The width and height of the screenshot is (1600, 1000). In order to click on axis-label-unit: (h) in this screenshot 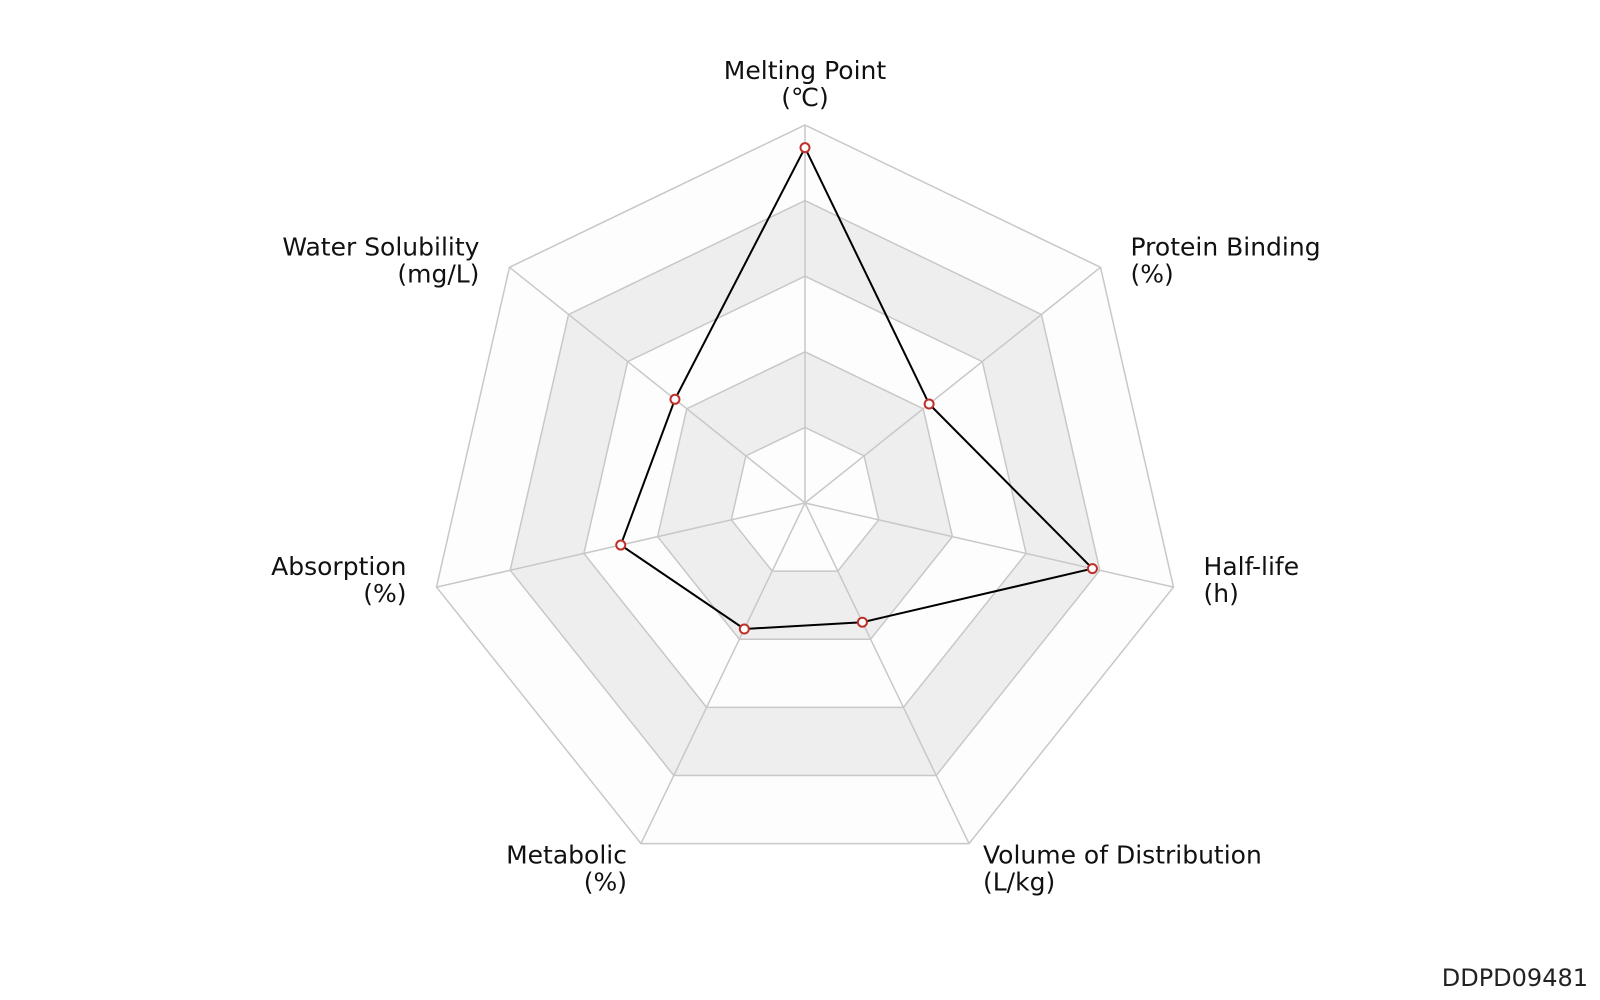, I will do `click(1221, 593)`.